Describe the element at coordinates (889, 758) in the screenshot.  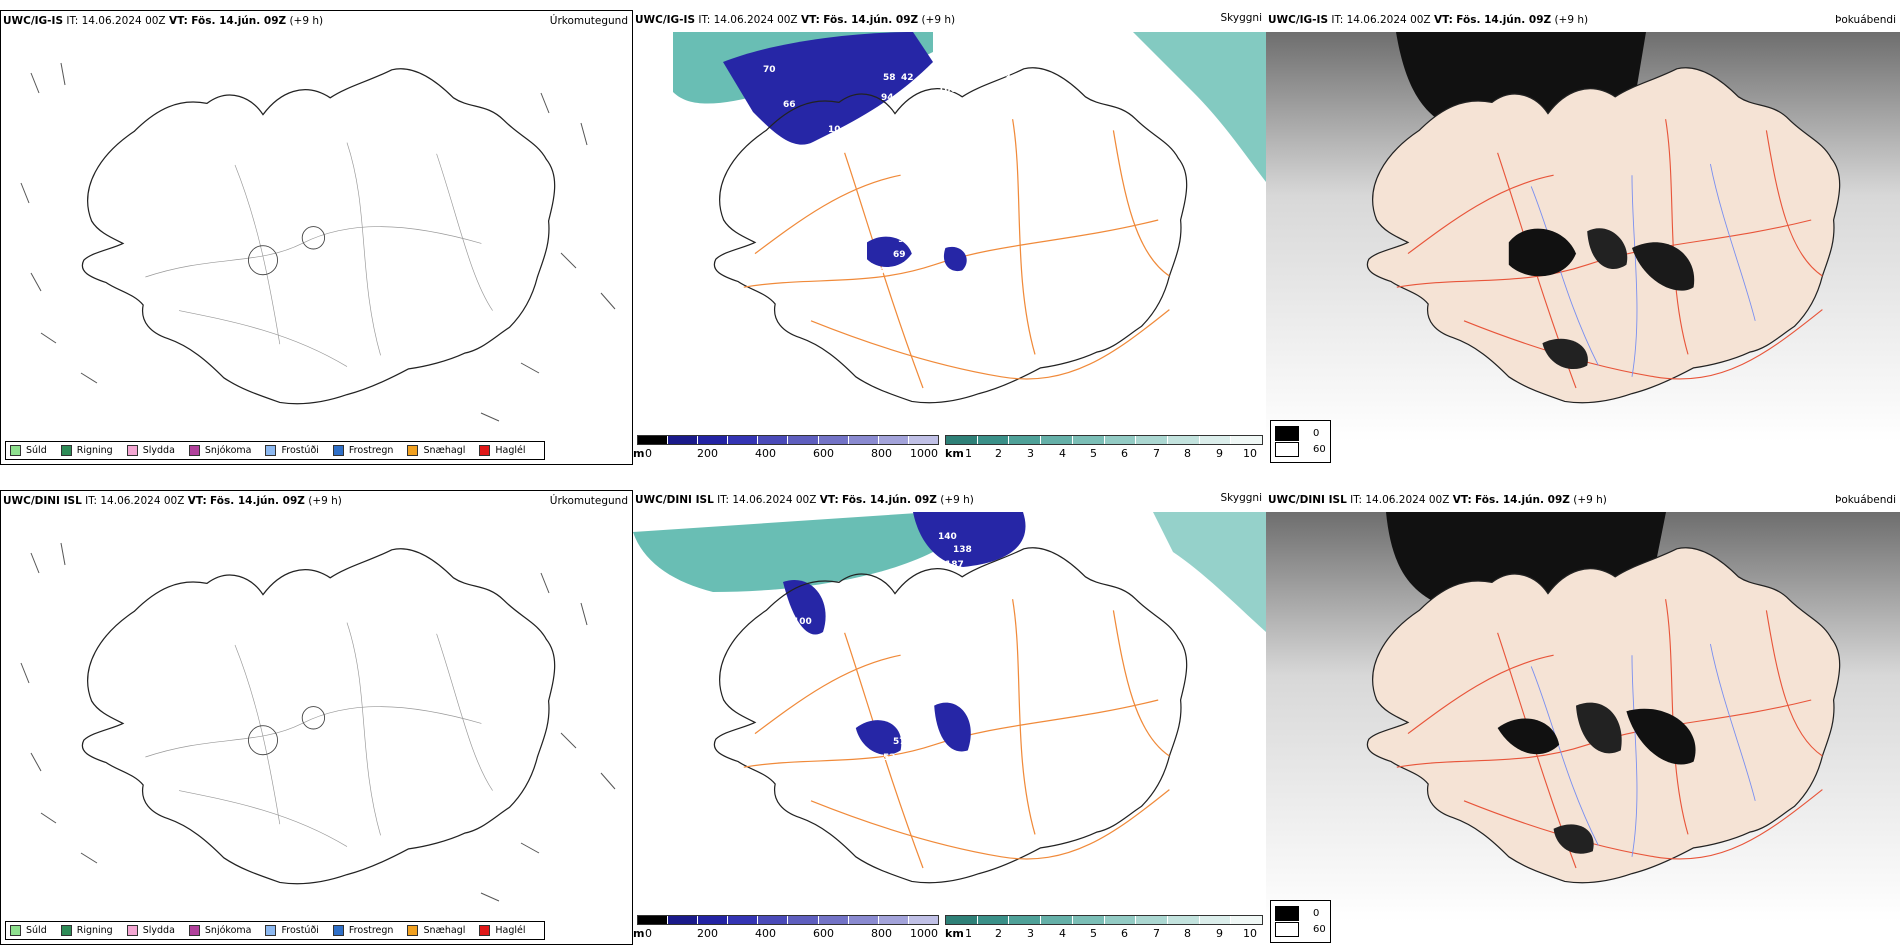
I see `svg-text: 53` at that location.